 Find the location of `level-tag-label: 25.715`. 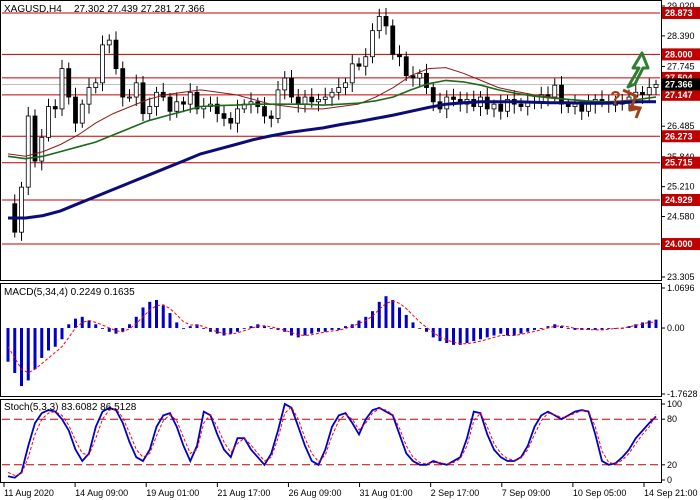

level-tag-label: 25.715 is located at coordinates (679, 163).